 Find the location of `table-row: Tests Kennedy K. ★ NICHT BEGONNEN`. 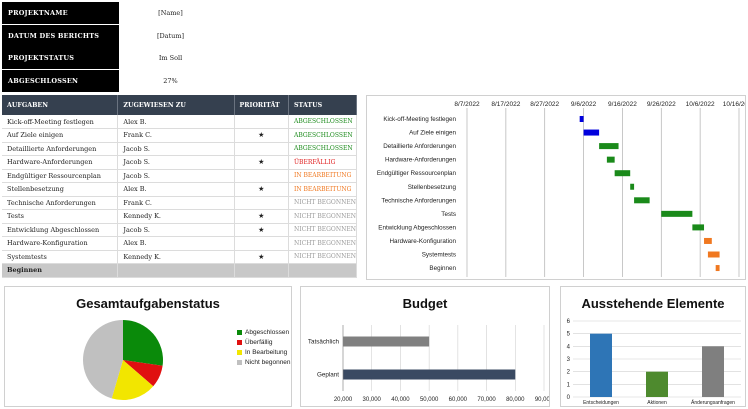

table-row: Tests Kennedy K. ★ NICHT BEGONNEN is located at coordinates (180, 216).